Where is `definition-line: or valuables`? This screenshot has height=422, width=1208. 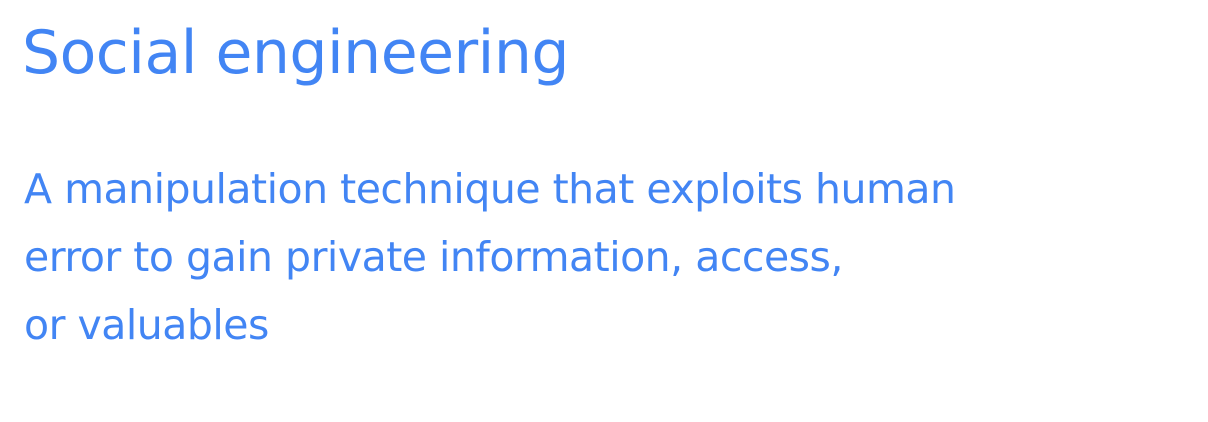
definition-line: or valuables is located at coordinates (146, 325).